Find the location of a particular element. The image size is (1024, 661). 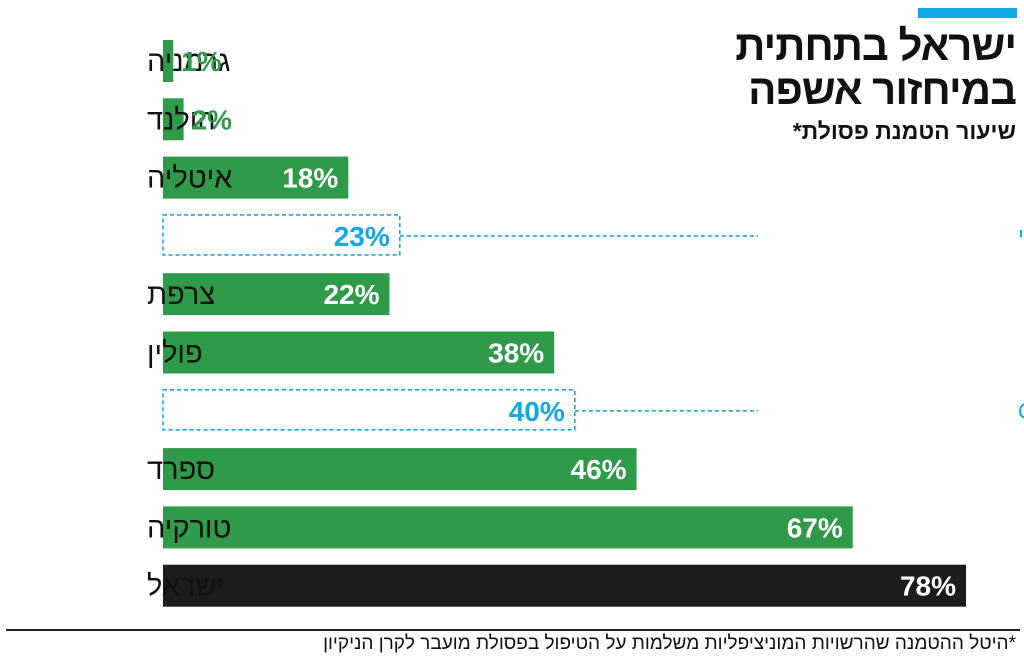

bar-value-label: 67% is located at coordinates (815, 527).